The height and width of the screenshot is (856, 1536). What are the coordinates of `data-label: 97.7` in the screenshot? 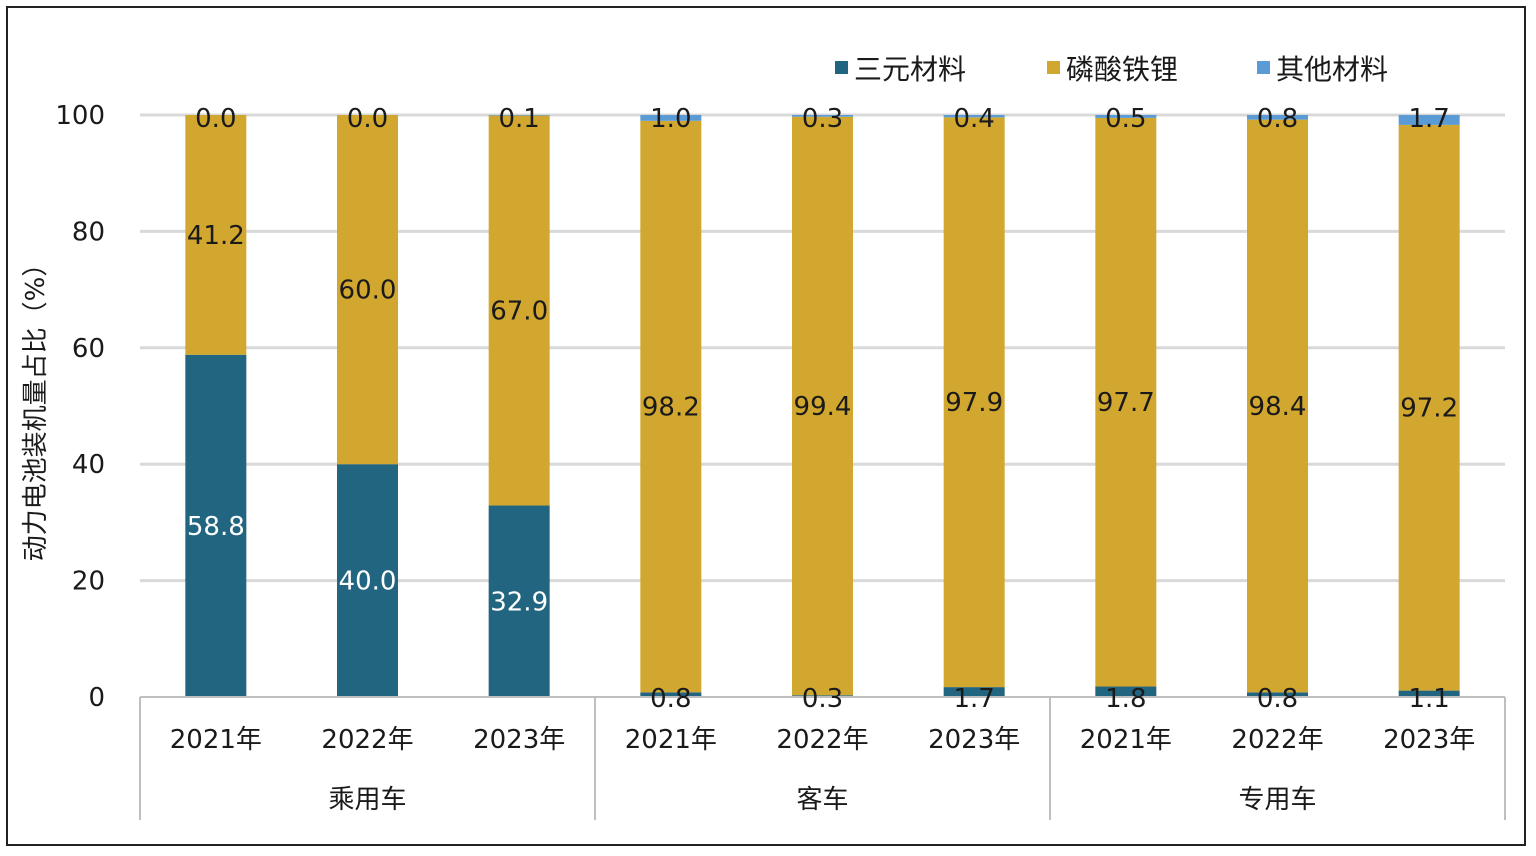 It's located at (1126, 403).